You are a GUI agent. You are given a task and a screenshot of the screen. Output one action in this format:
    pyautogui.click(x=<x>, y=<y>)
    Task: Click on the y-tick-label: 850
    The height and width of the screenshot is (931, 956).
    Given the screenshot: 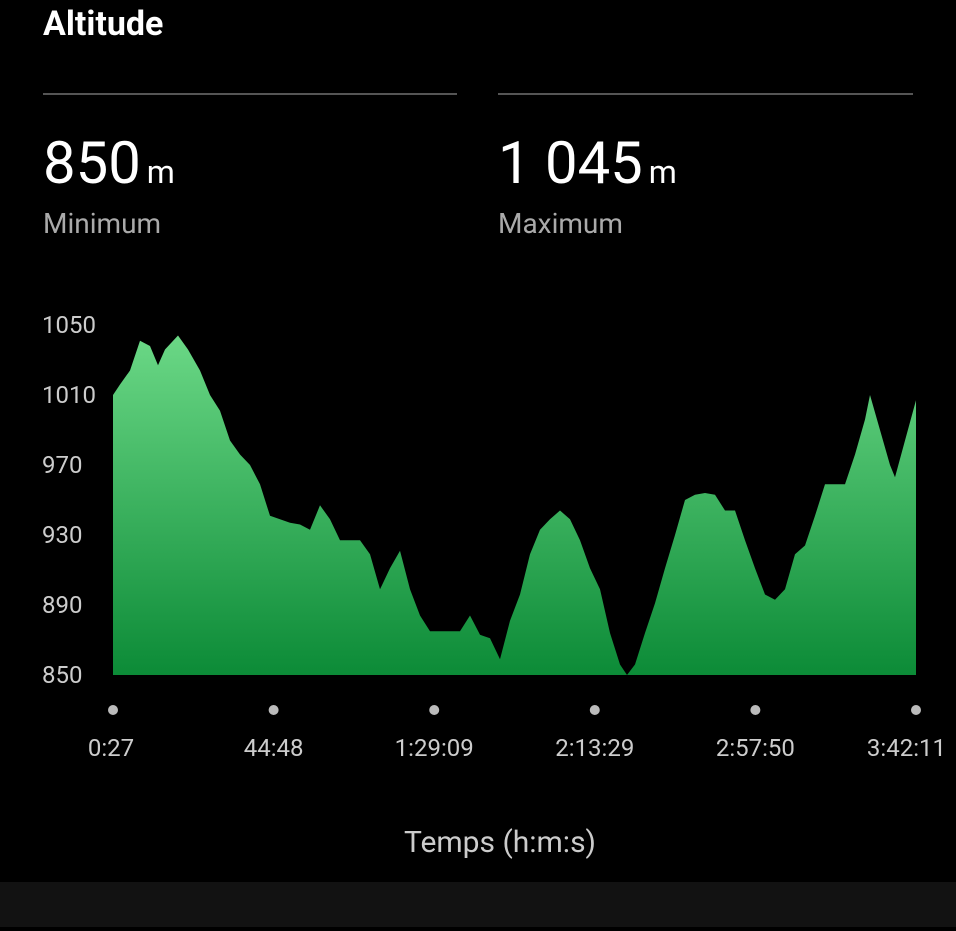 What is the action you would take?
    pyautogui.click(x=62, y=675)
    